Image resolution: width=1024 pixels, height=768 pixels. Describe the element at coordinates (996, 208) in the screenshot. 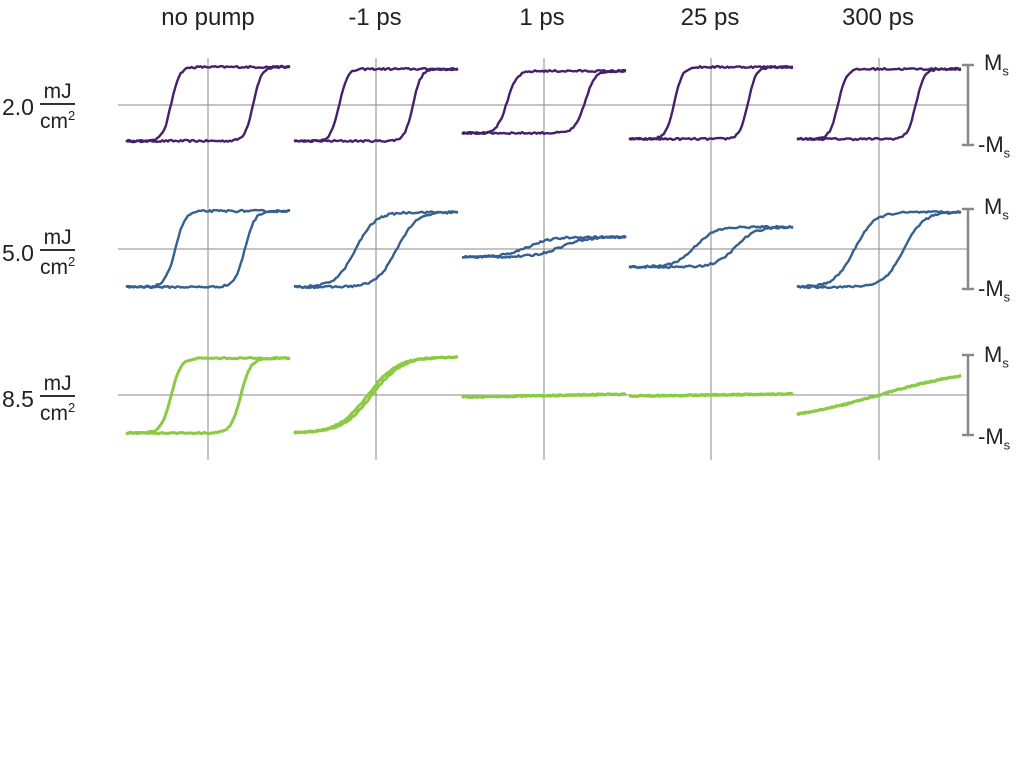

I see `ms-top-label-row2: Ms` at that location.